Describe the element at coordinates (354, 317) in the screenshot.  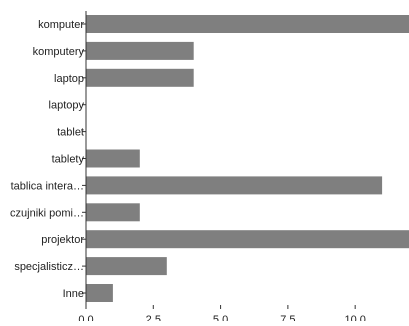
I see `x-tick-label: 10.0` at that location.